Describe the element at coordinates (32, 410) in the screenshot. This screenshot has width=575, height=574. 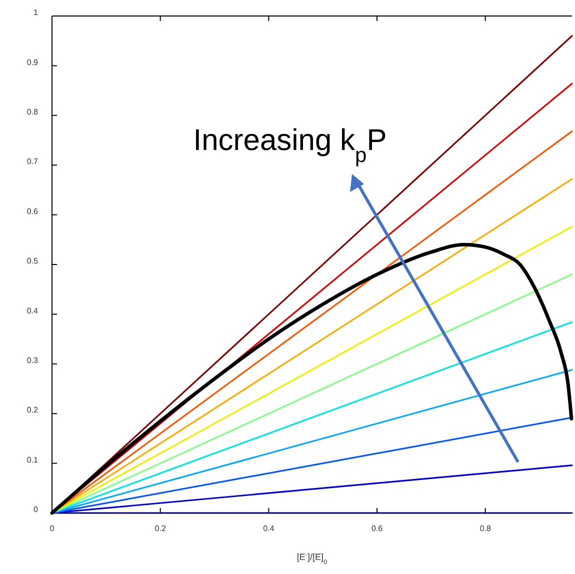
I see `y-tick-label: 0.2` at that location.